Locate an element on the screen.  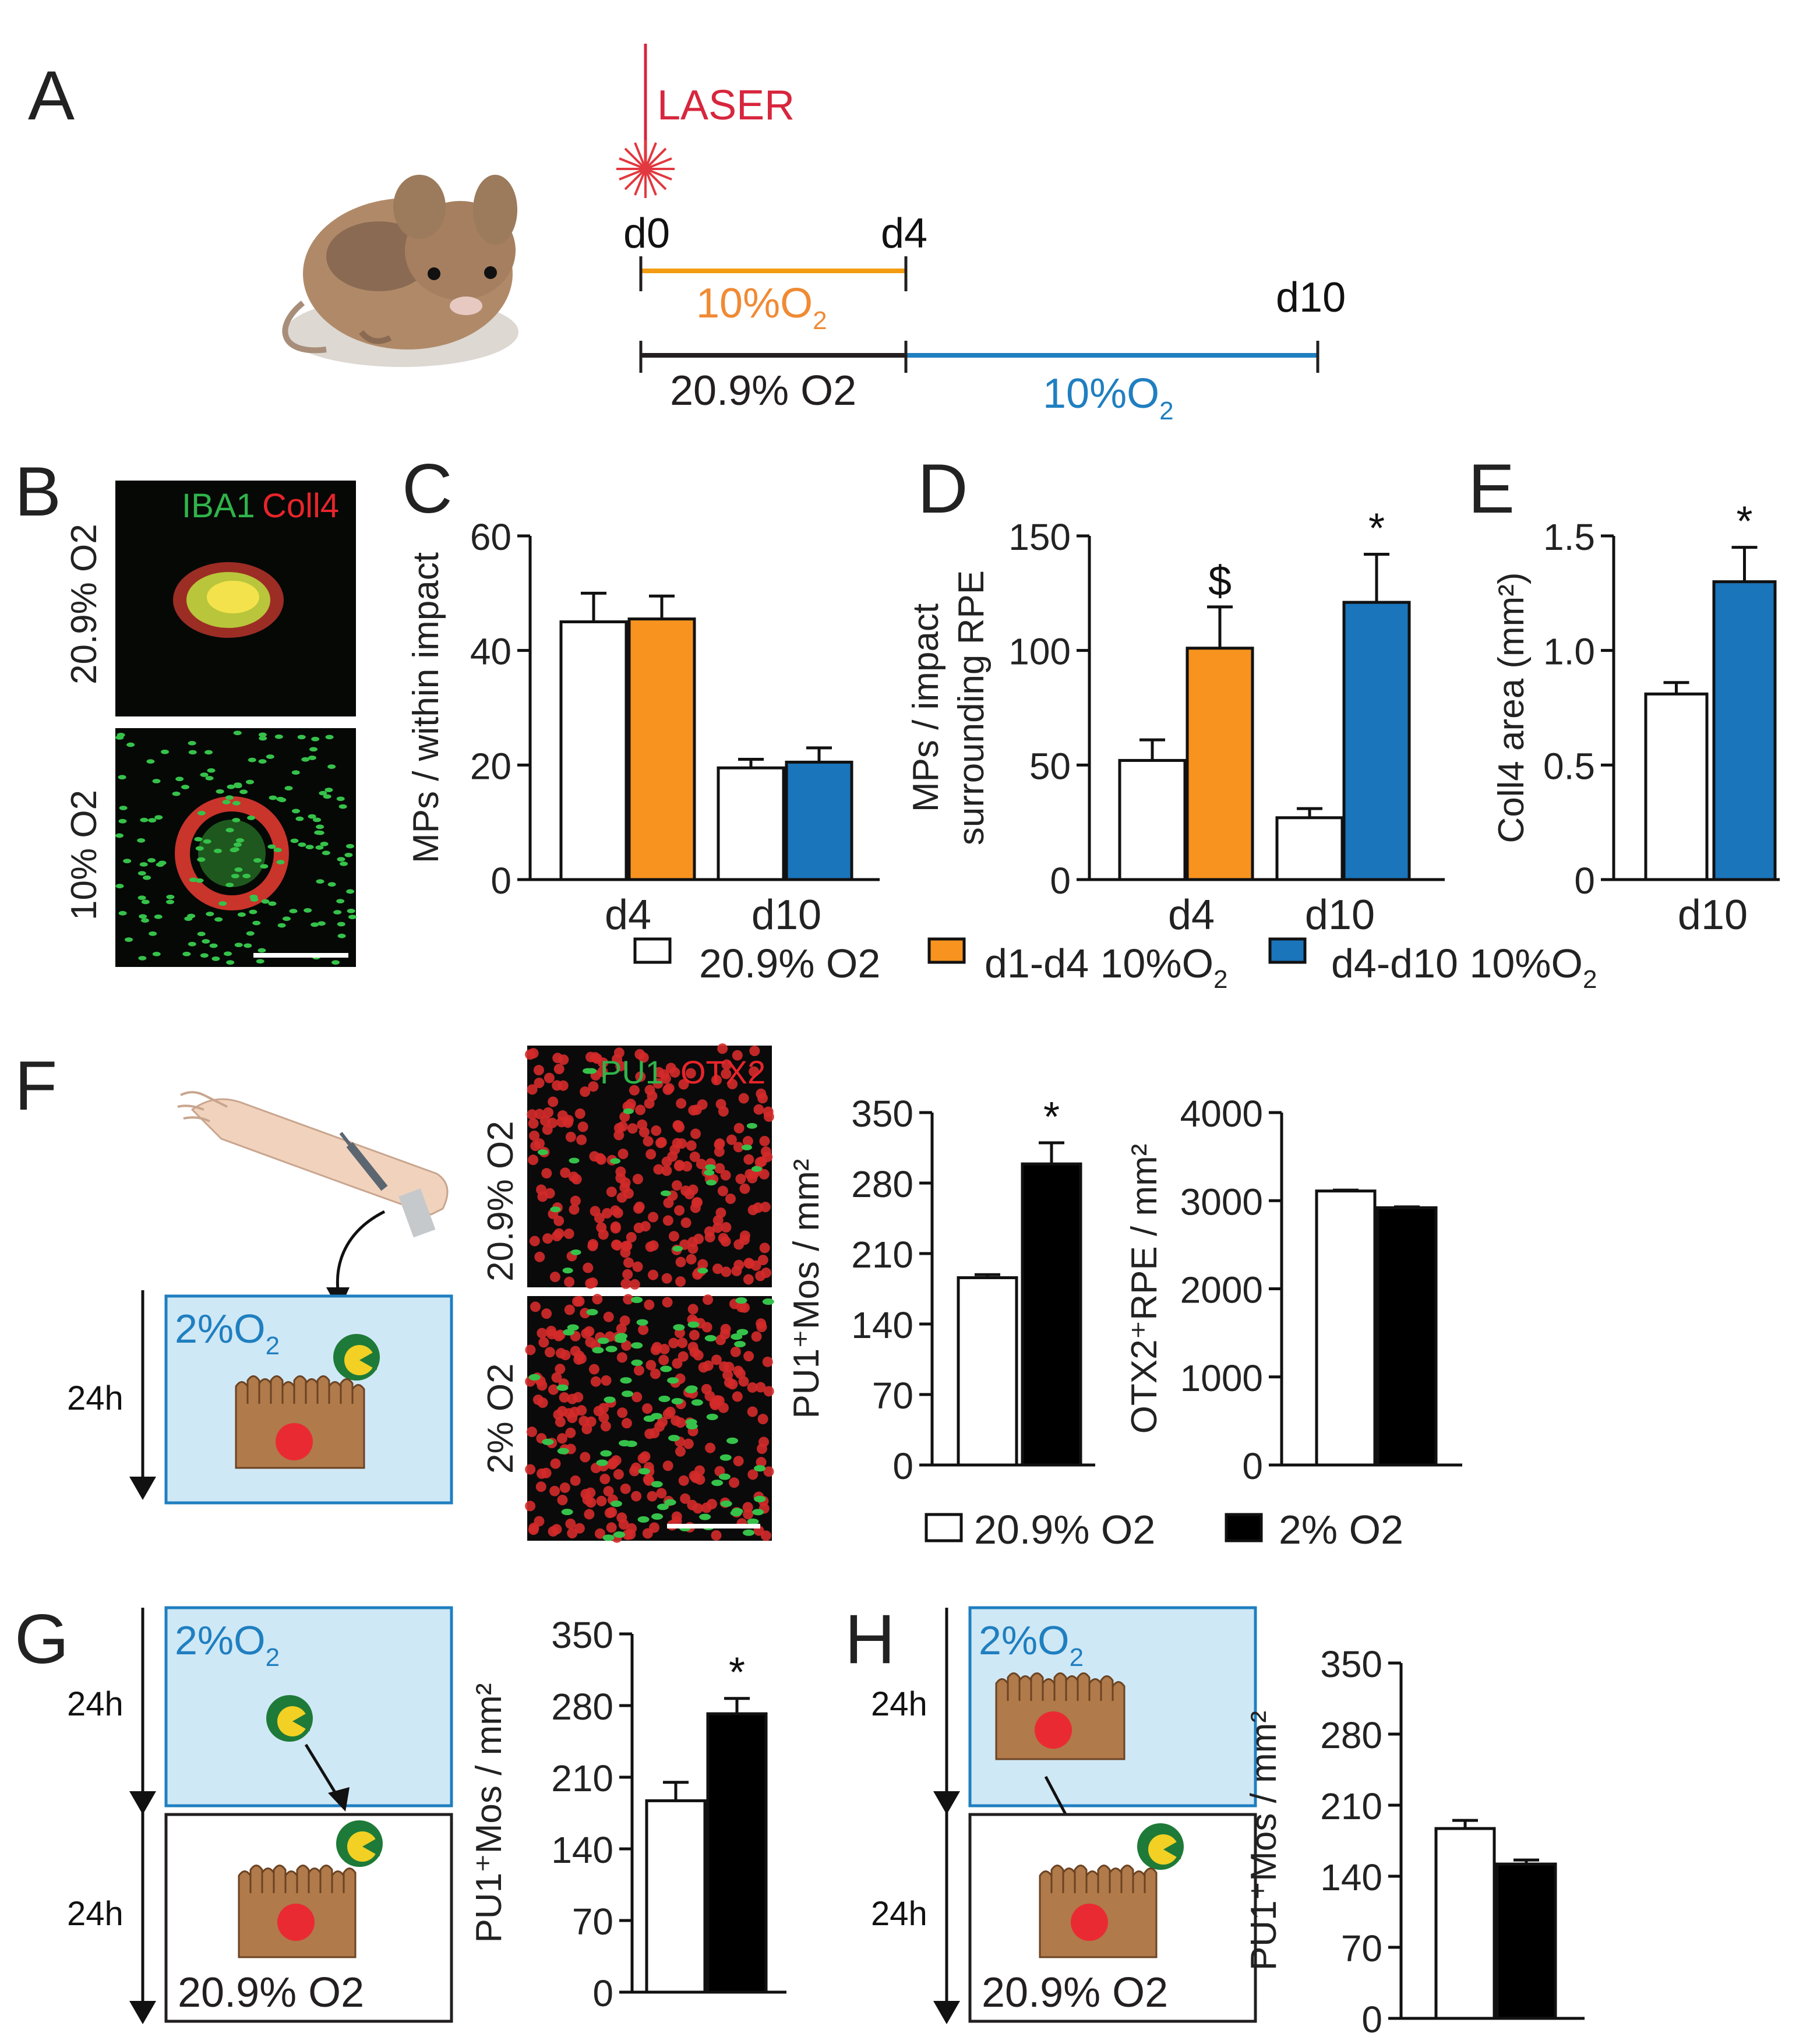
chart-f2: 0 1000 2000 3000 4000 OTX2⁺RPE / mm² is located at coordinates (1293, 1290).